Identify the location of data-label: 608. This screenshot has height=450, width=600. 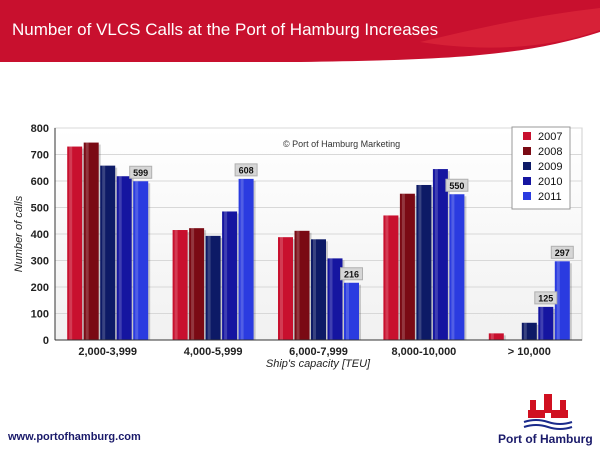
(246, 170).